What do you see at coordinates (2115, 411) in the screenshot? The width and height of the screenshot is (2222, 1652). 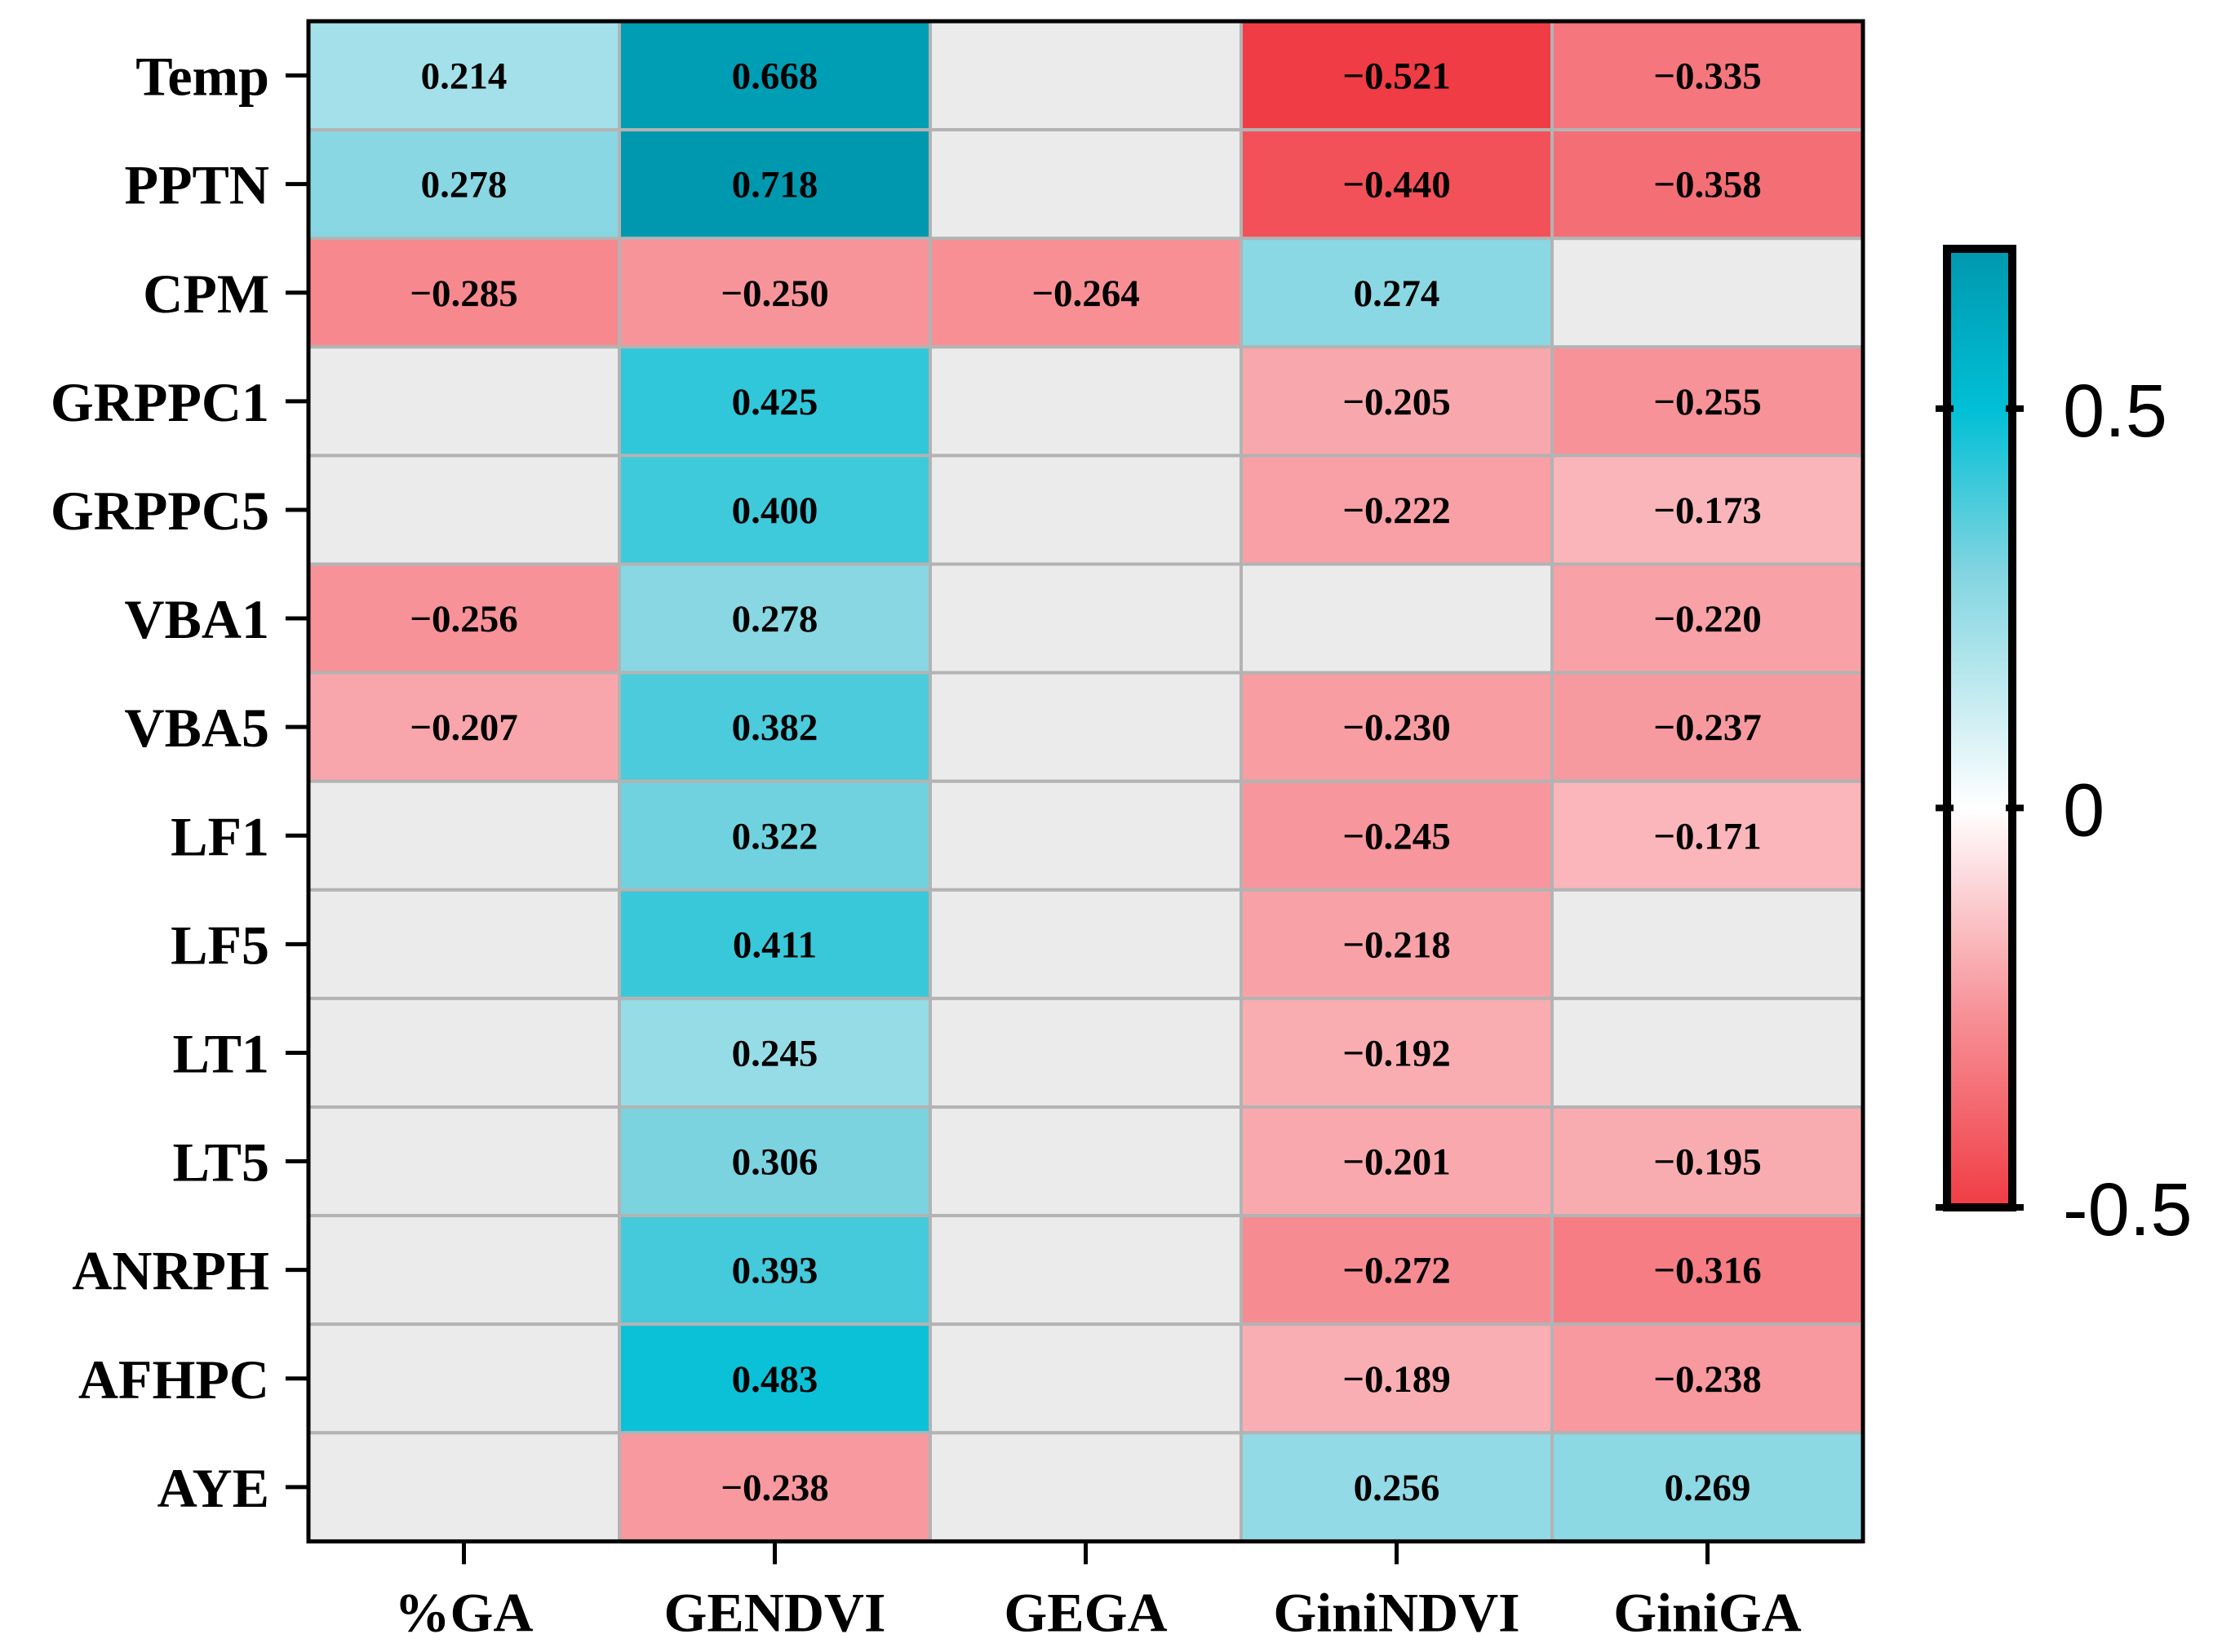 I see `colorbar-tick-label: 0.5` at bounding box center [2115, 411].